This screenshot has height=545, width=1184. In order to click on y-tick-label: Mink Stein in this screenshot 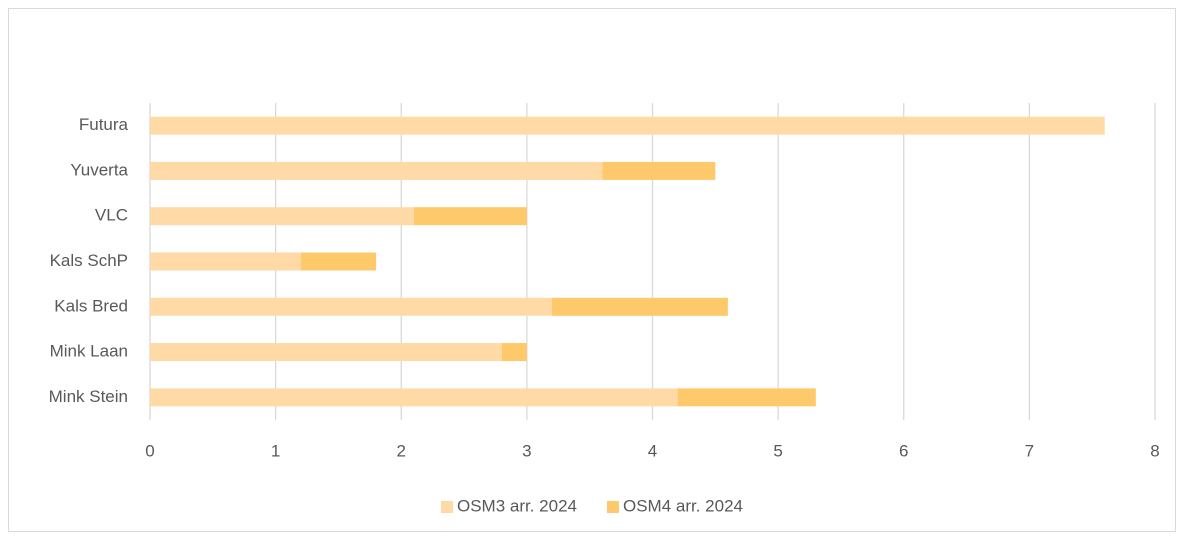, I will do `click(88, 396)`.